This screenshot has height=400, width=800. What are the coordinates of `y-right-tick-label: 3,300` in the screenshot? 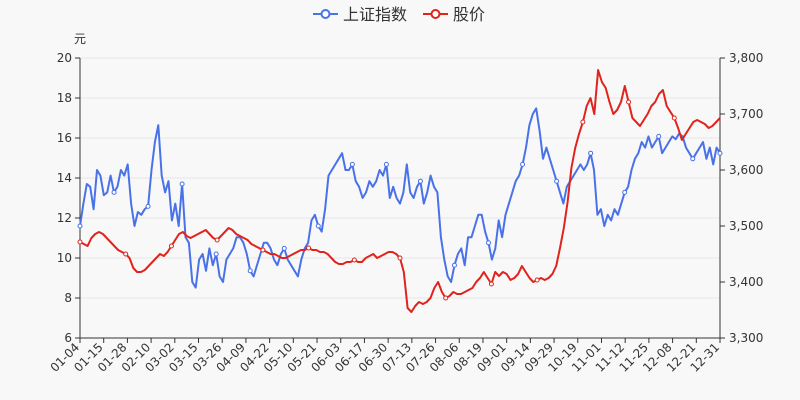 It's located at (746, 338).